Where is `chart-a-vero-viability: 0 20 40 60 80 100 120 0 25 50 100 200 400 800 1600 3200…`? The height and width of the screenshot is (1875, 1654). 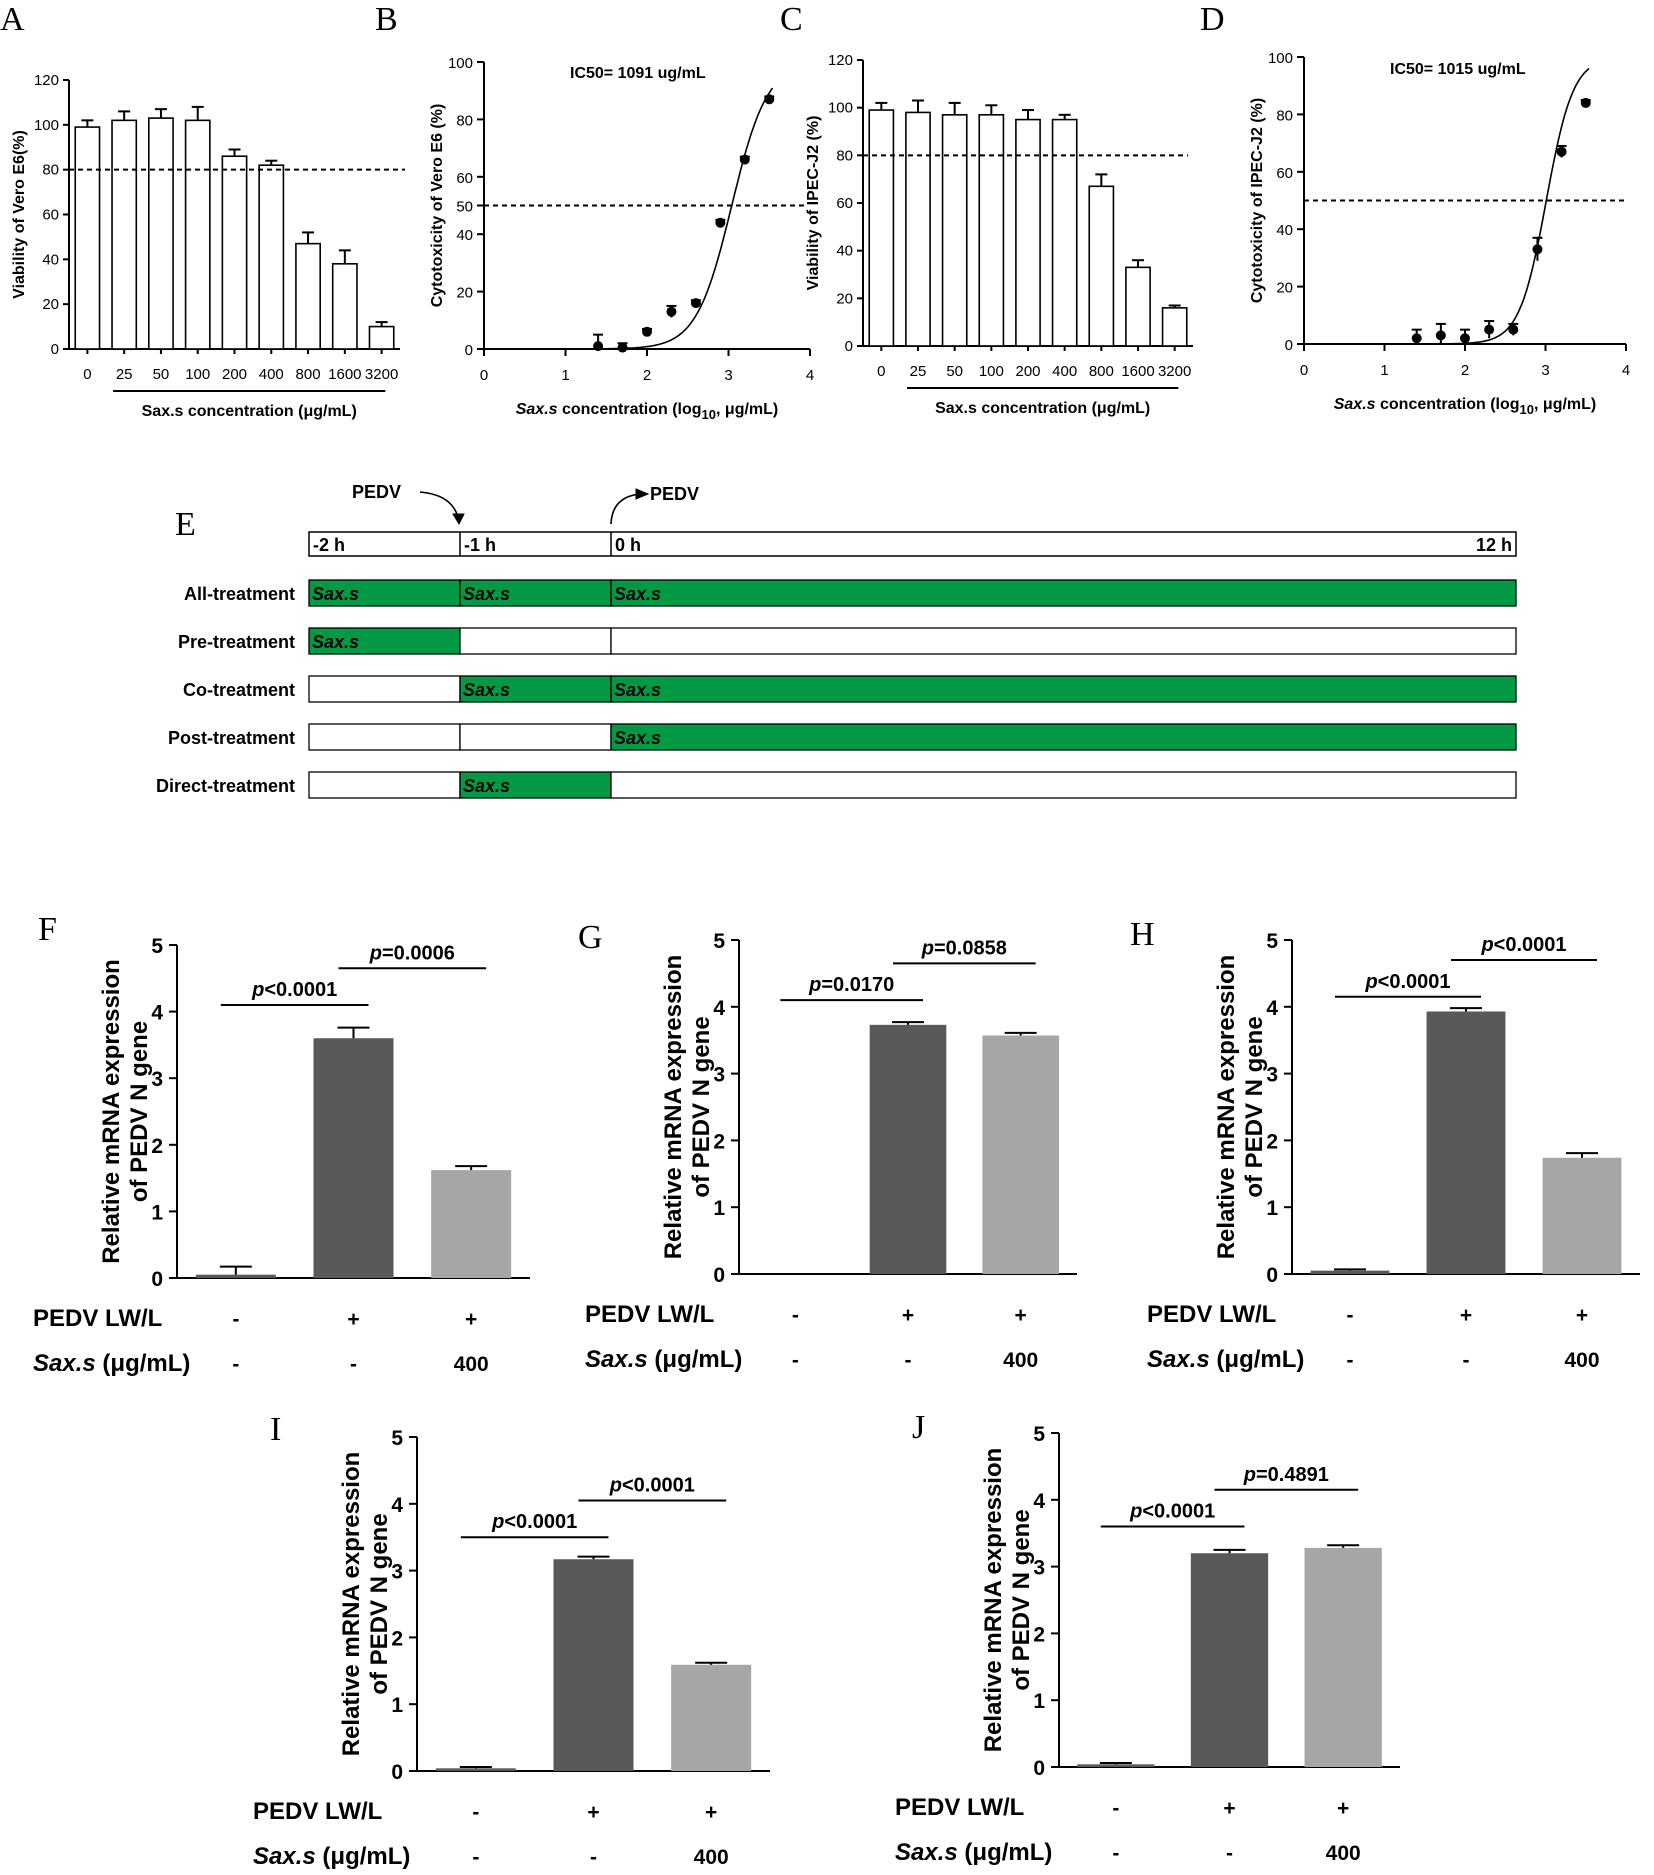
chart-a-vero-viability: 0 20 40 60 80 100 120 0 25 50 100 200 400 800 1600 3200… is located at coordinates (208, 246).